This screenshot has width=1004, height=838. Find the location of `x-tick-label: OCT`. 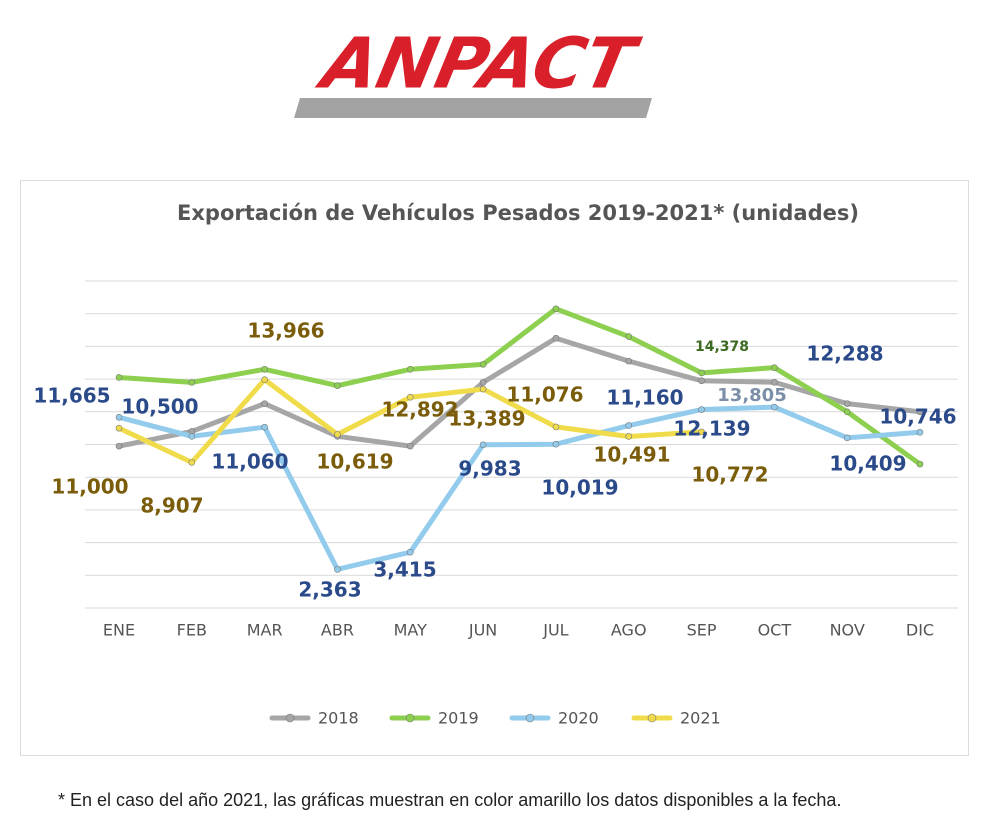

x-tick-label: OCT is located at coordinates (775, 630).